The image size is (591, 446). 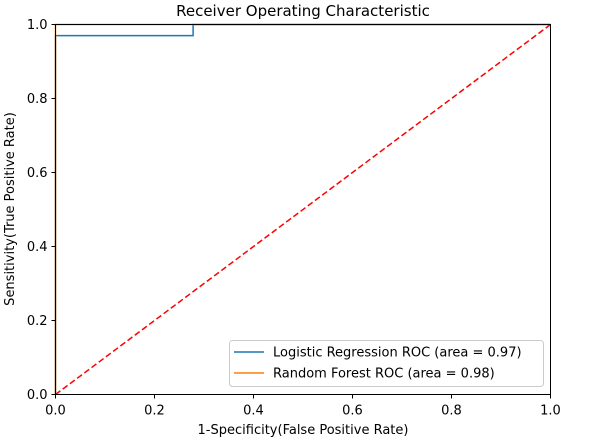 I want to click on x-tick-label: 0.0, so click(x=55, y=411).